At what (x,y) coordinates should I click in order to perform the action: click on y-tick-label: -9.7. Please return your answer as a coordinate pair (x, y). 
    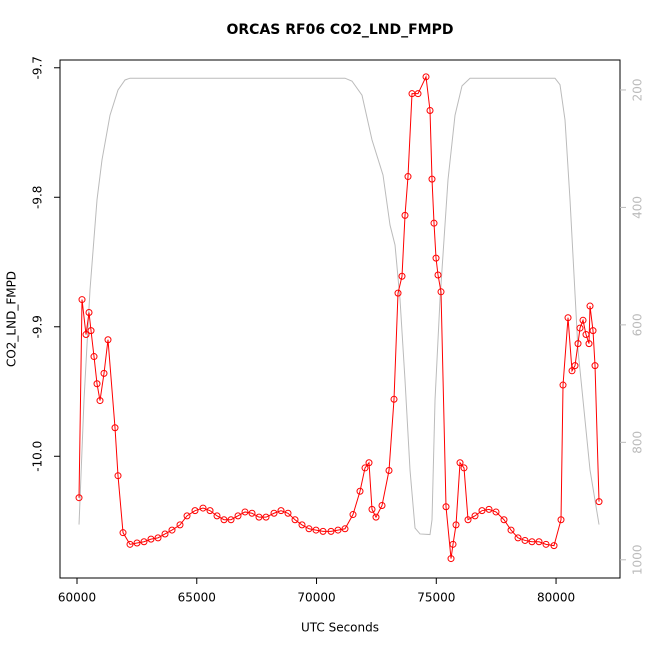
    Looking at the image, I should click on (38, 67).